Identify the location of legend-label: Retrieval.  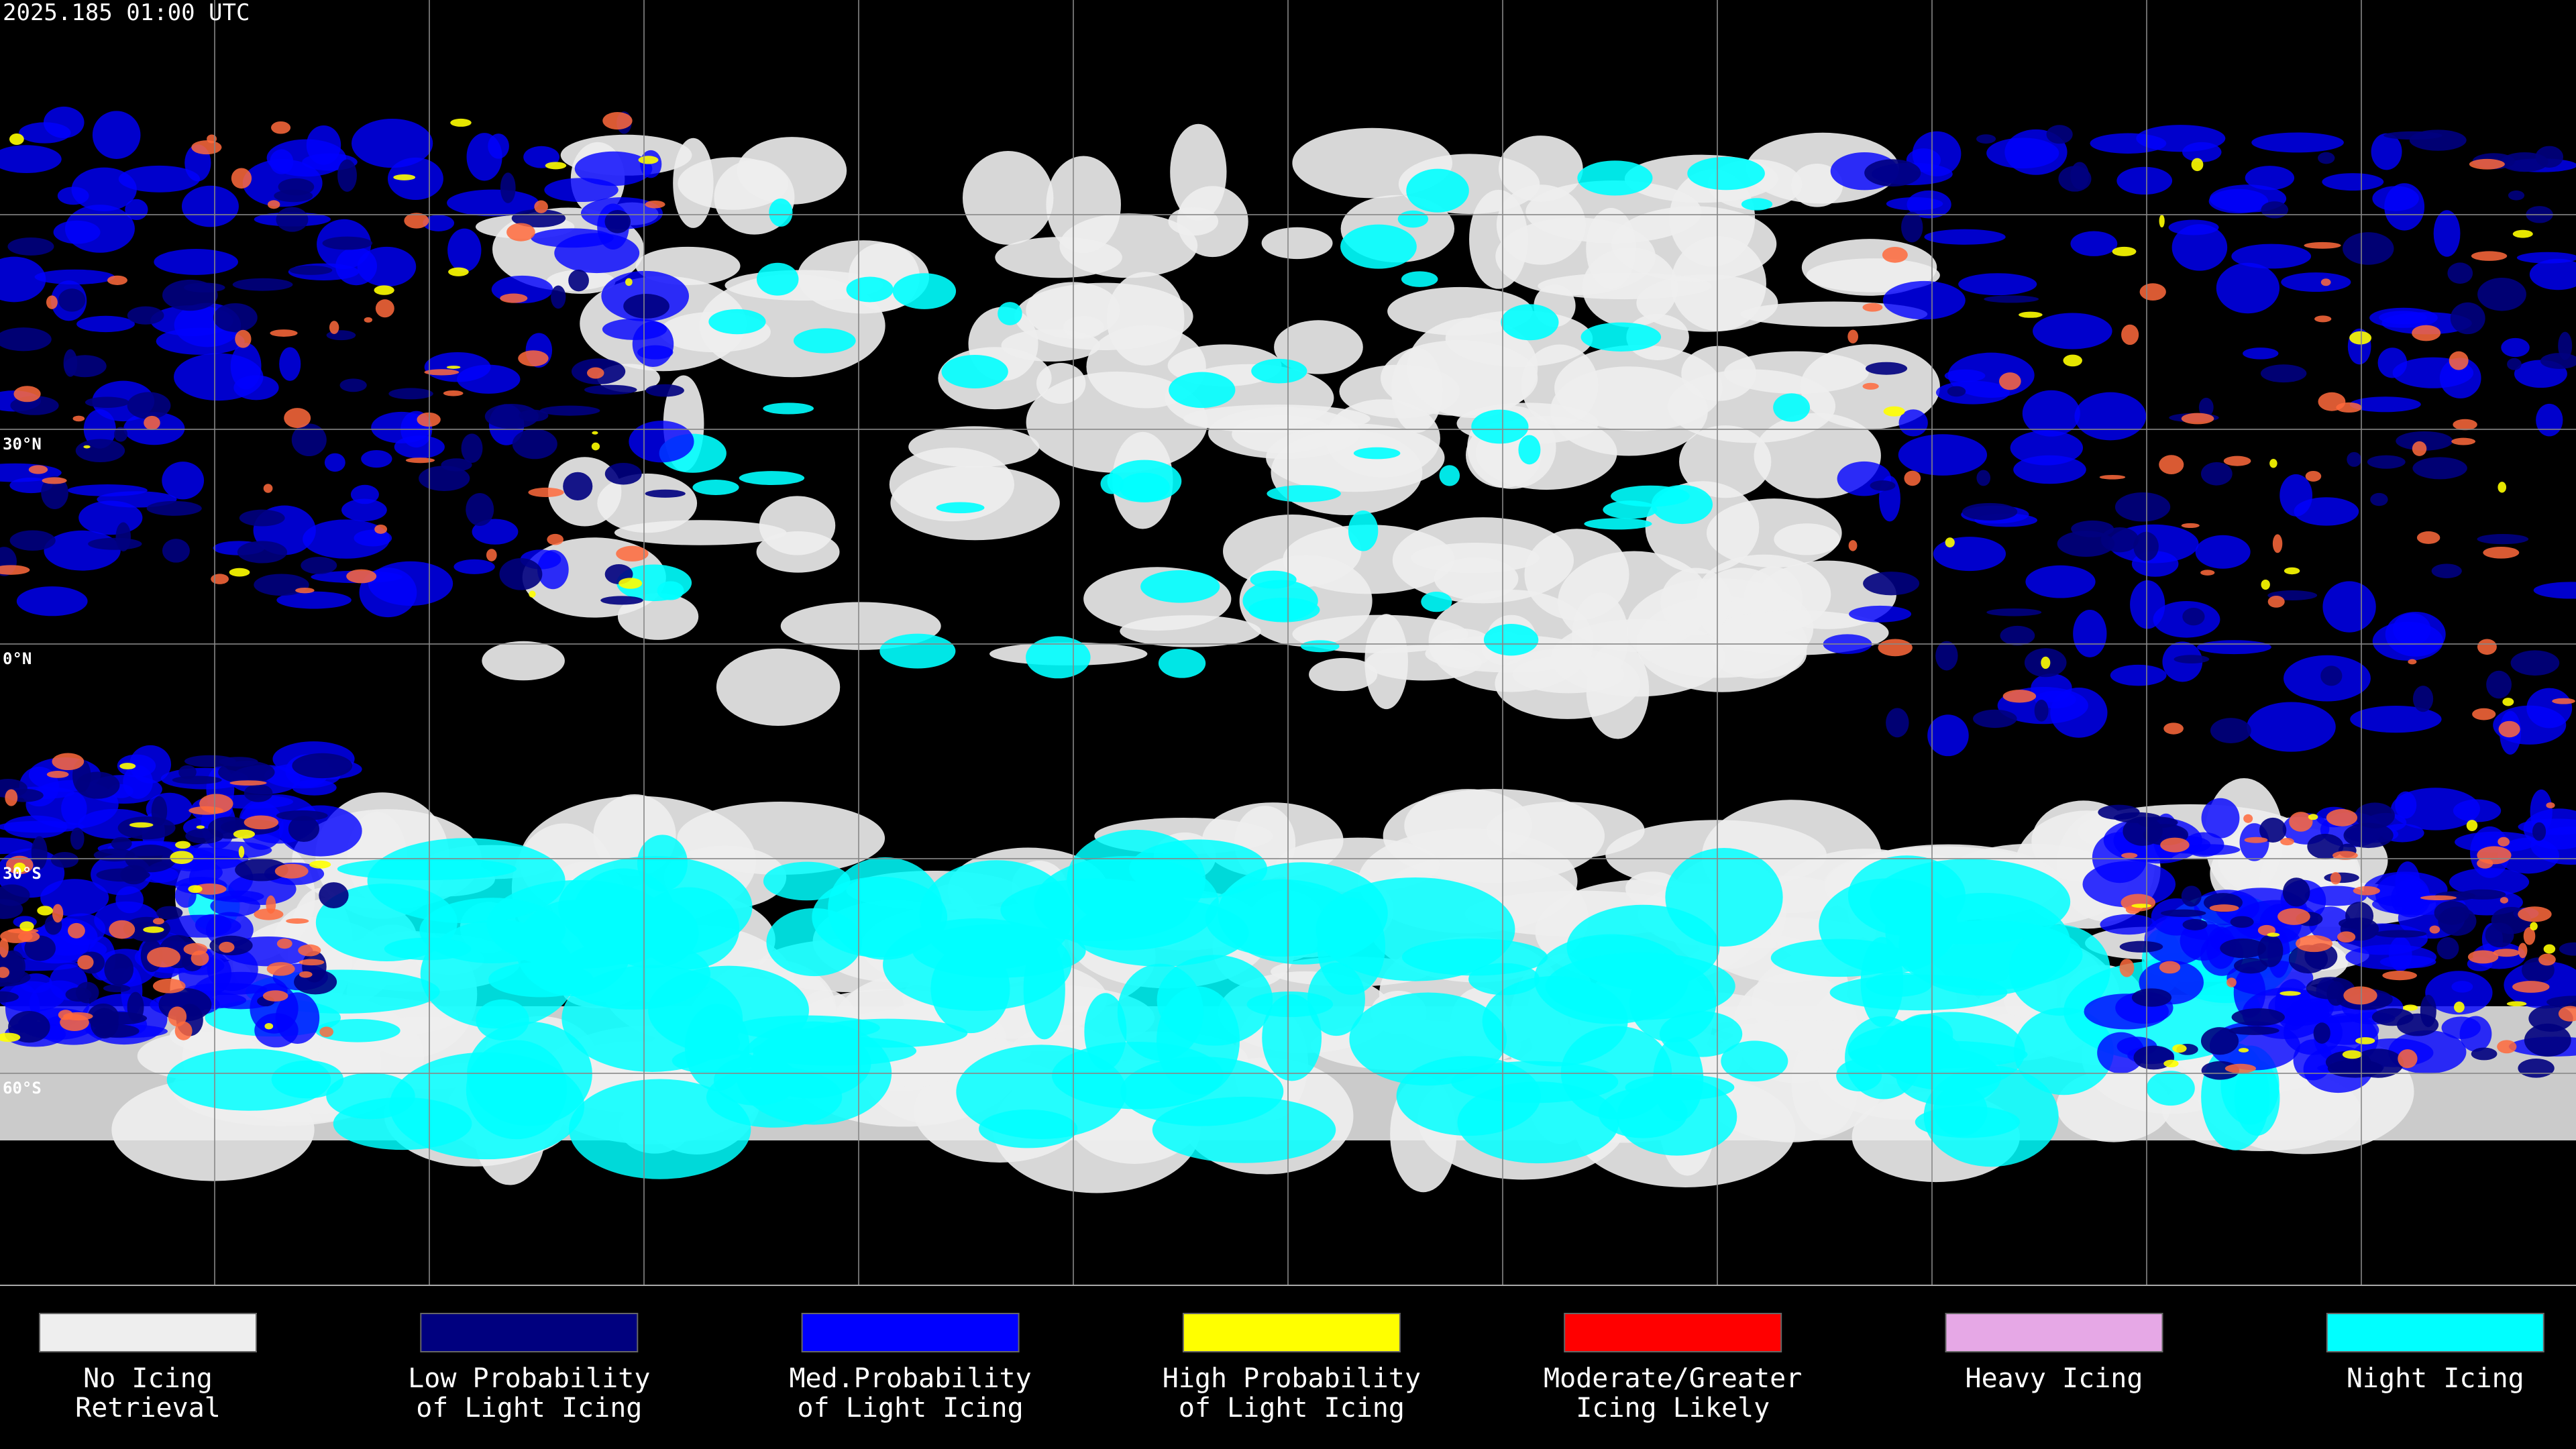
(148, 1408).